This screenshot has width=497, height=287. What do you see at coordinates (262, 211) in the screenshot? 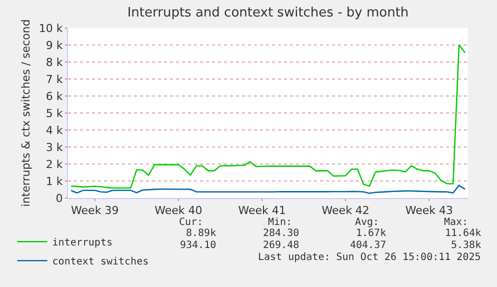
I see `x-tick-label: Week 41` at bounding box center [262, 211].